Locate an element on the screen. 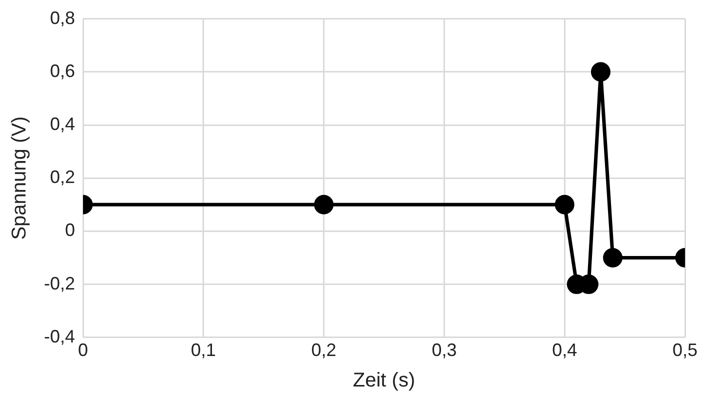 This screenshot has width=705, height=401. x-tick-label: 0,3 is located at coordinates (444, 350).